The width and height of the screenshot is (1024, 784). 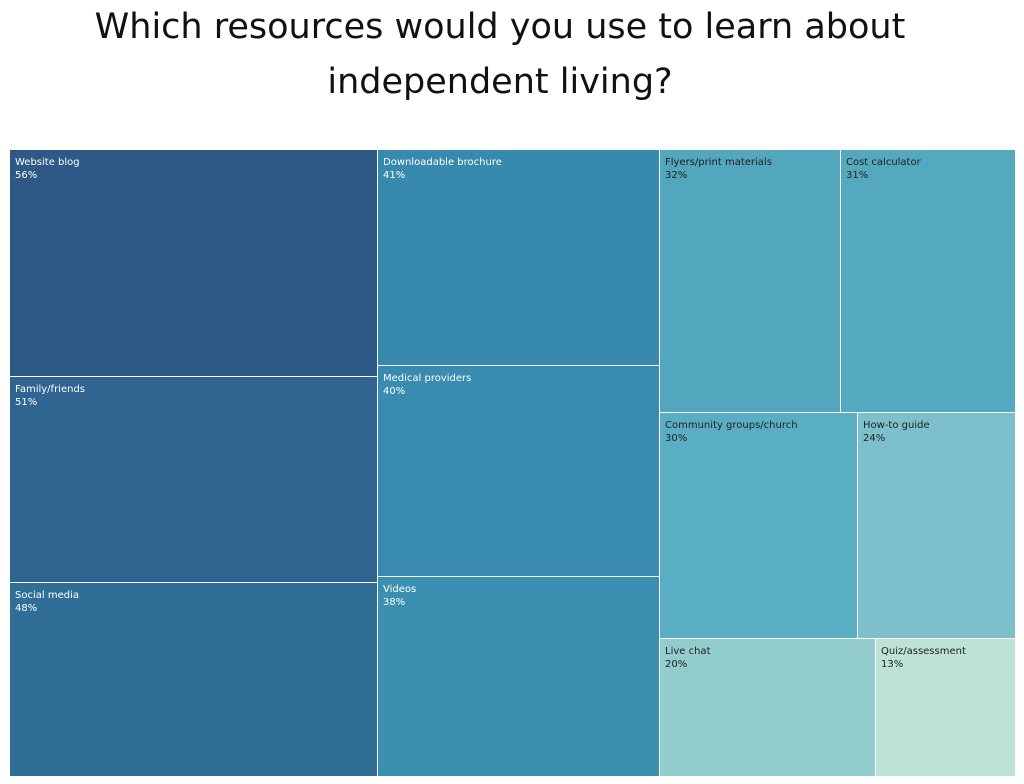 I want to click on treemap-tile: Family/friends 51%, so click(x=194, y=480).